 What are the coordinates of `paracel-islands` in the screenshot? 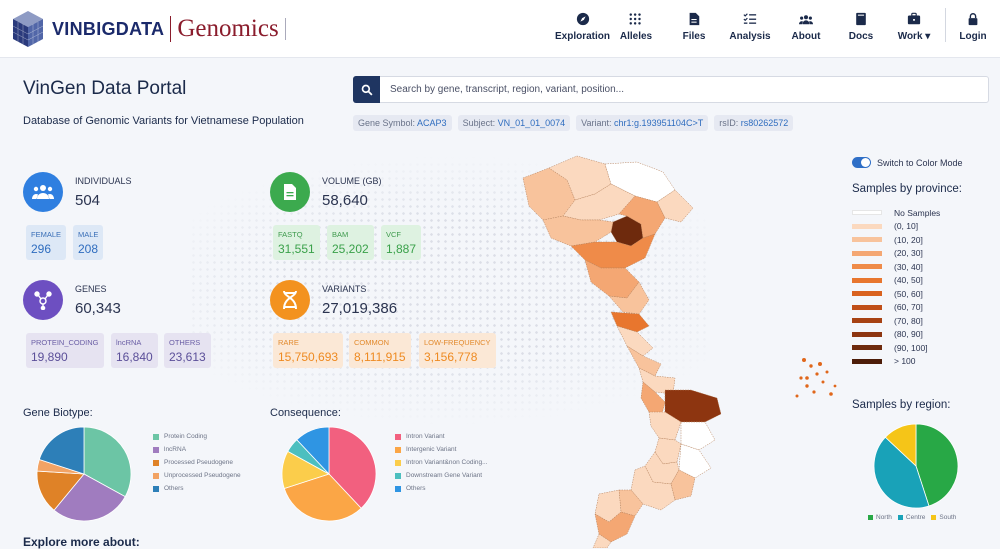 It's located at (812, 369).